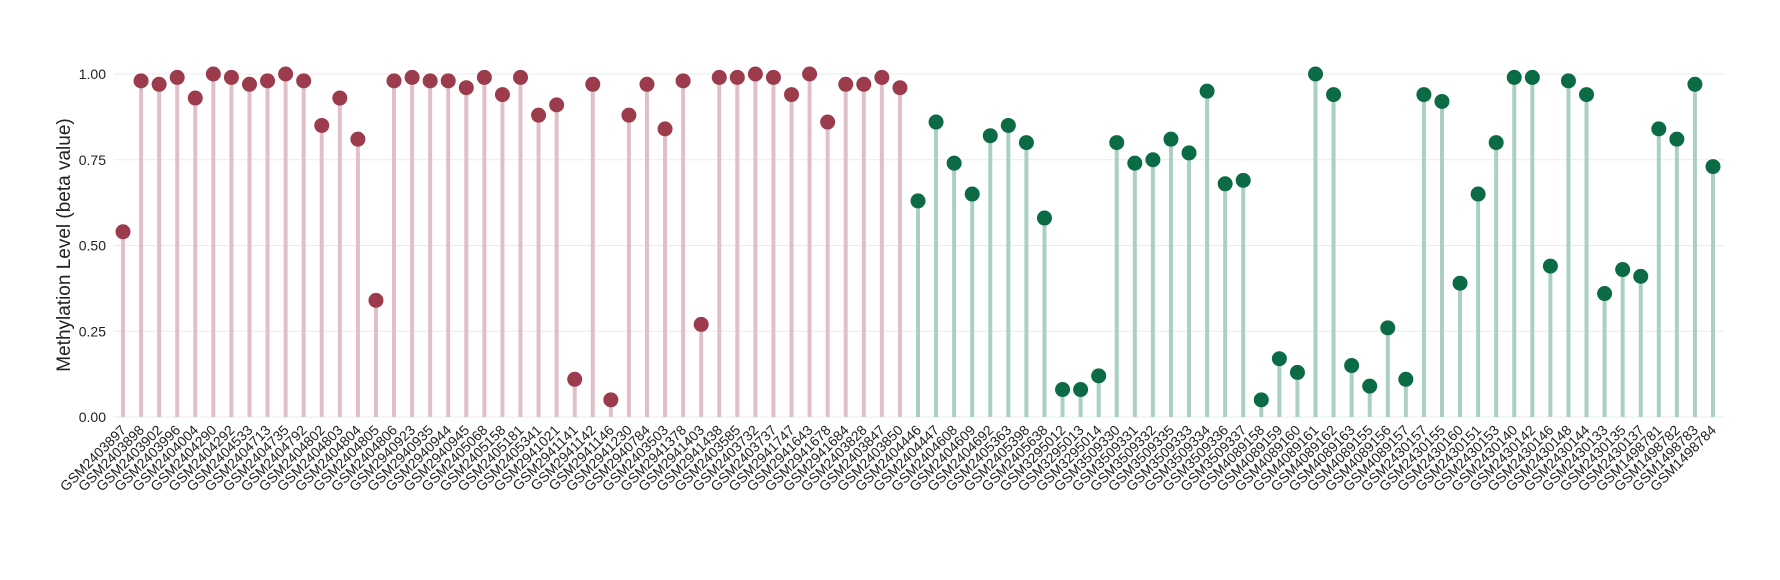 The image size is (1780, 580). What do you see at coordinates (92, 417) in the screenshot?
I see `y-tick-label: 0.00` at bounding box center [92, 417].